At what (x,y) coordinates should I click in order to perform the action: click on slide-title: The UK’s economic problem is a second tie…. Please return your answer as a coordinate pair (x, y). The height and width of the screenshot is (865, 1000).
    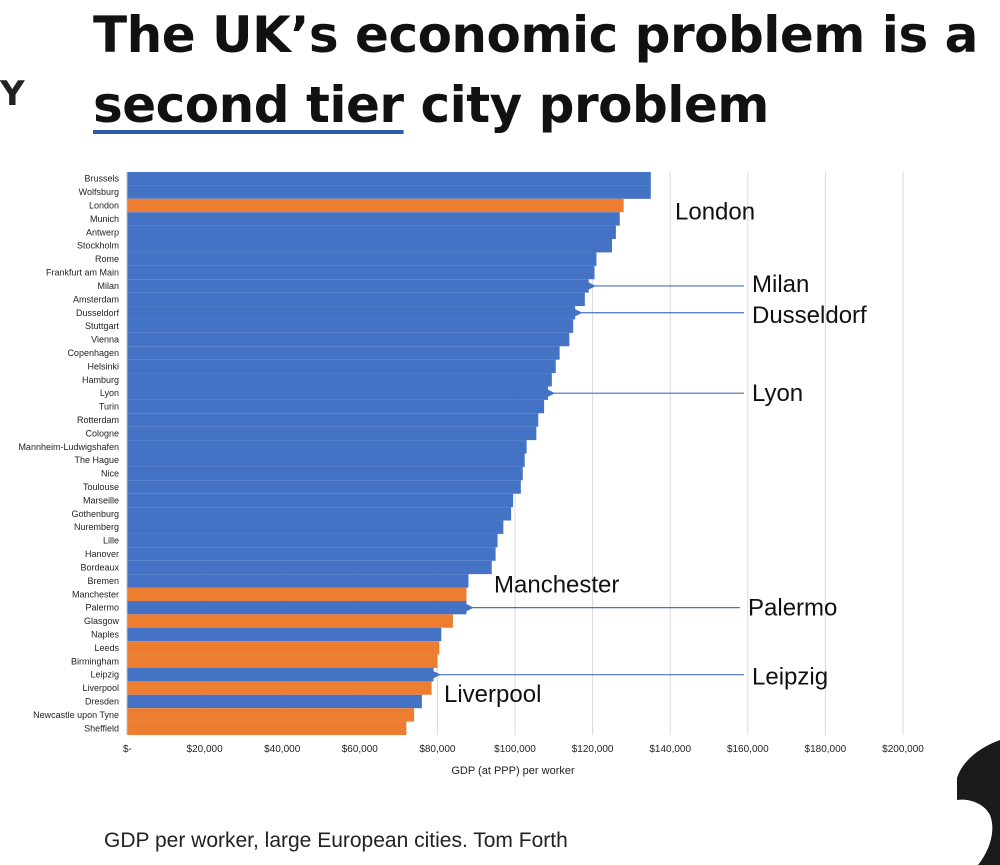
    Looking at the image, I should click on (543, 70).